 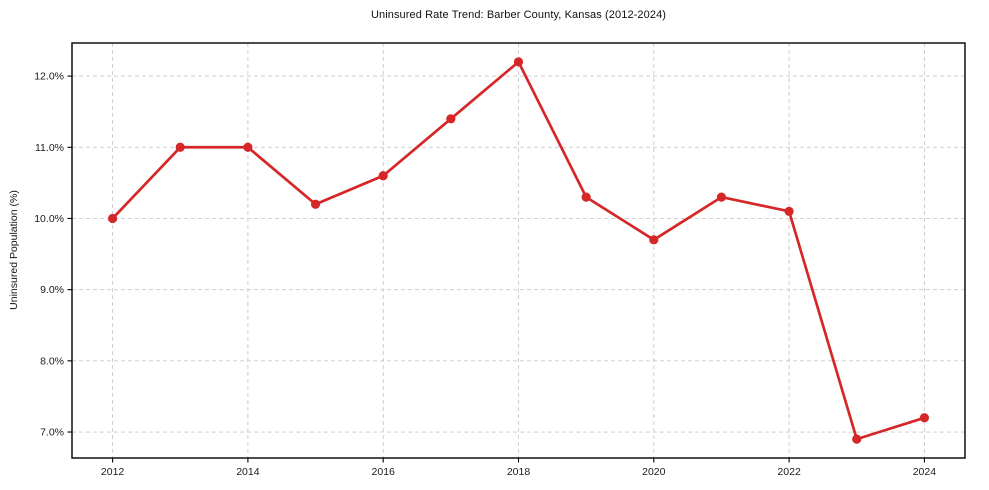 I want to click on data-point-2015, so click(x=315, y=204).